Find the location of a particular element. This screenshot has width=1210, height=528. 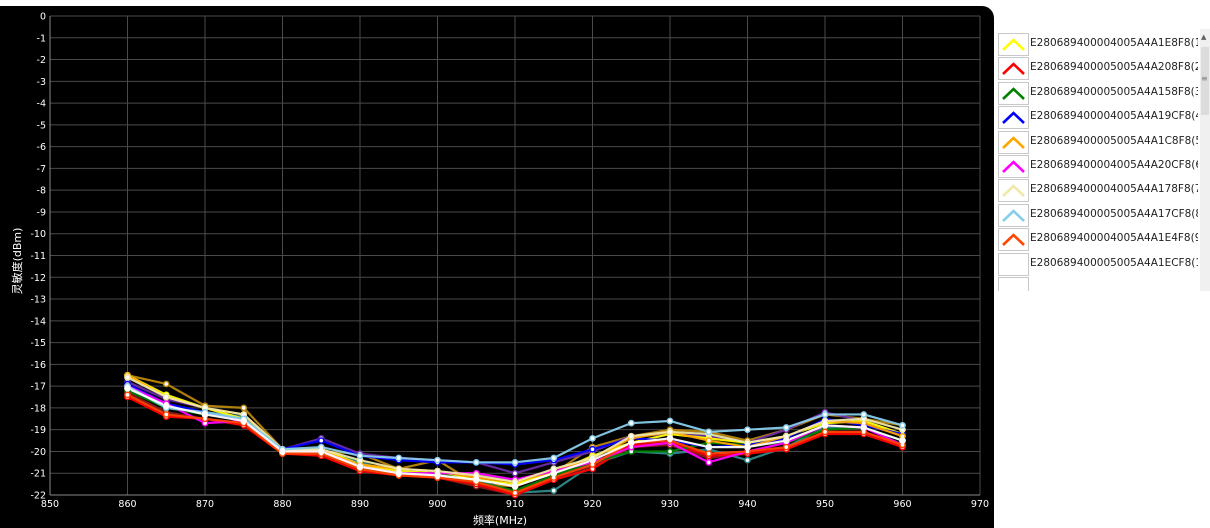

y-tick-label: -18 is located at coordinates (38, 408).